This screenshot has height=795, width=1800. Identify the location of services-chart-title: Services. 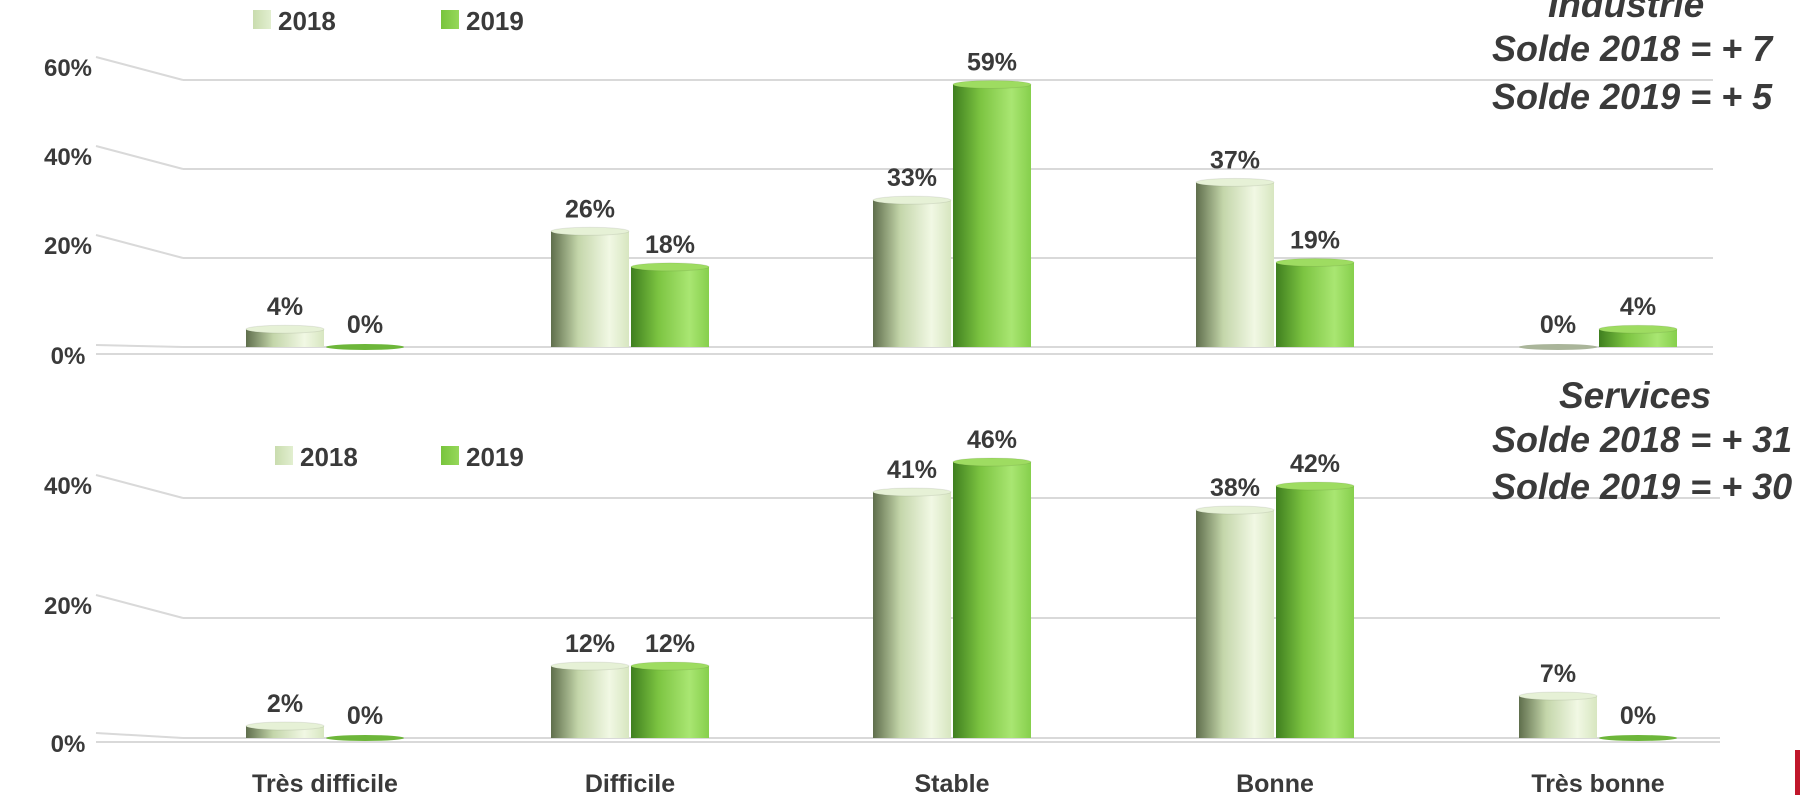
(1635, 395).